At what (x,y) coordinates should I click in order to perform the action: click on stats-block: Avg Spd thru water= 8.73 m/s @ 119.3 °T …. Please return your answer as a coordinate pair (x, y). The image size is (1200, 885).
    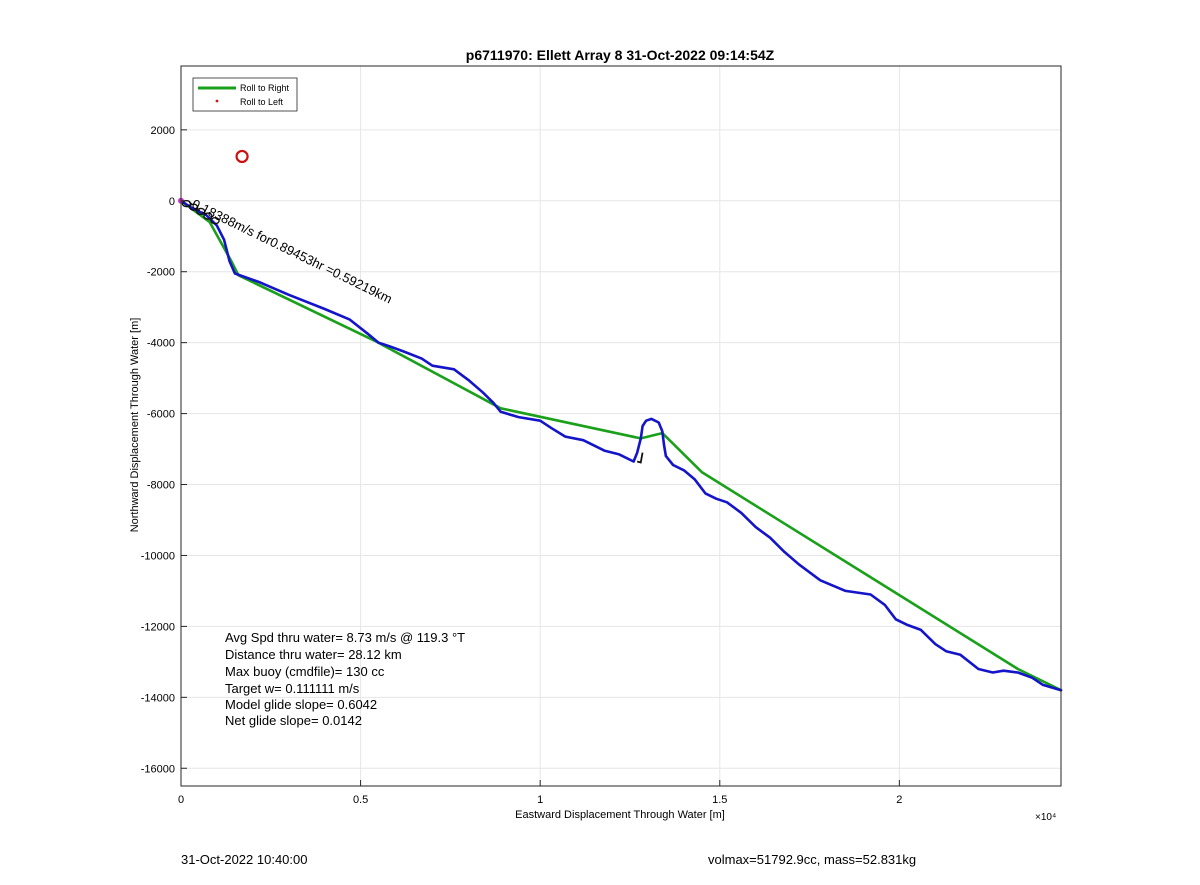
    Looking at the image, I should click on (345, 679).